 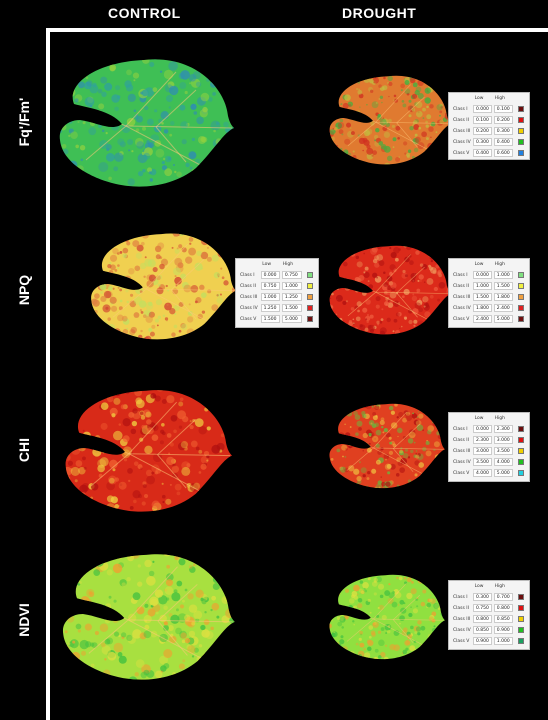 I want to click on leaf-ndvi-control, so click(x=148, y=617).